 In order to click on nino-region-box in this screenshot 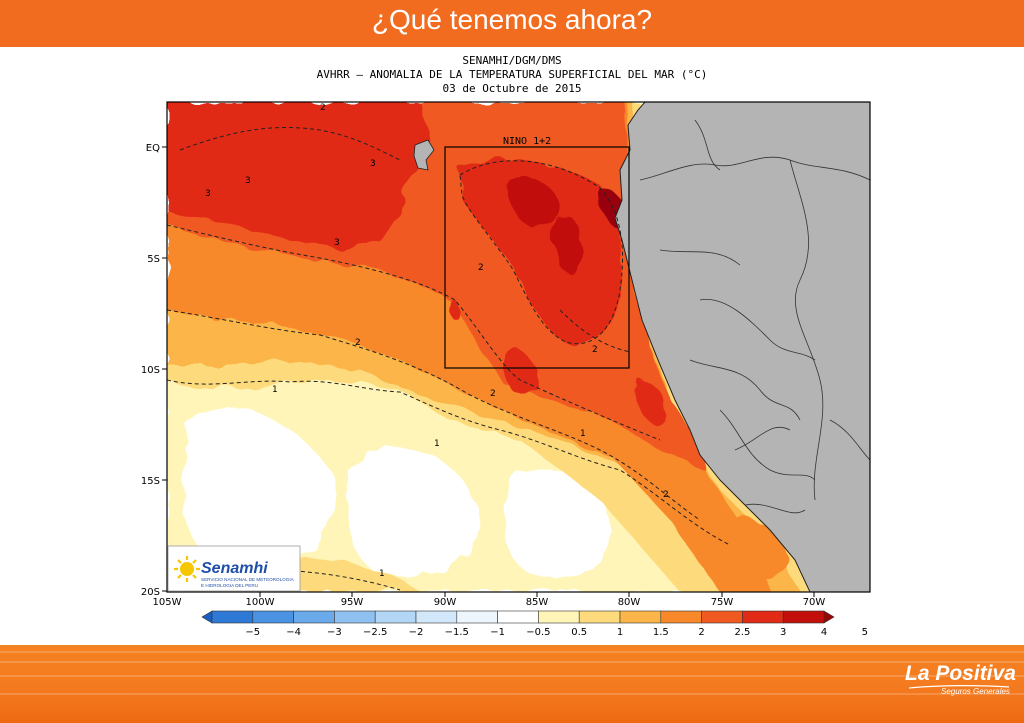, I will do `click(537, 257)`.